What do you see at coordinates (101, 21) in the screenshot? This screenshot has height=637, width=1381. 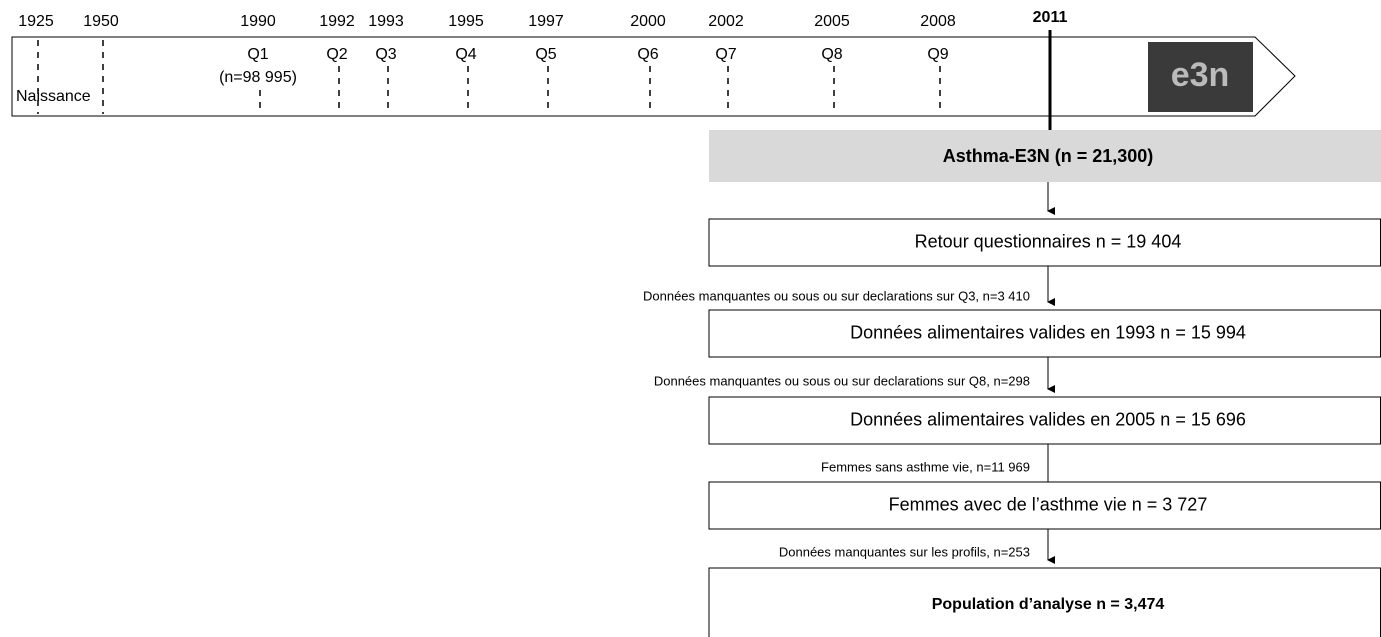 I see `year-label: 1950` at bounding box center [101, 21].